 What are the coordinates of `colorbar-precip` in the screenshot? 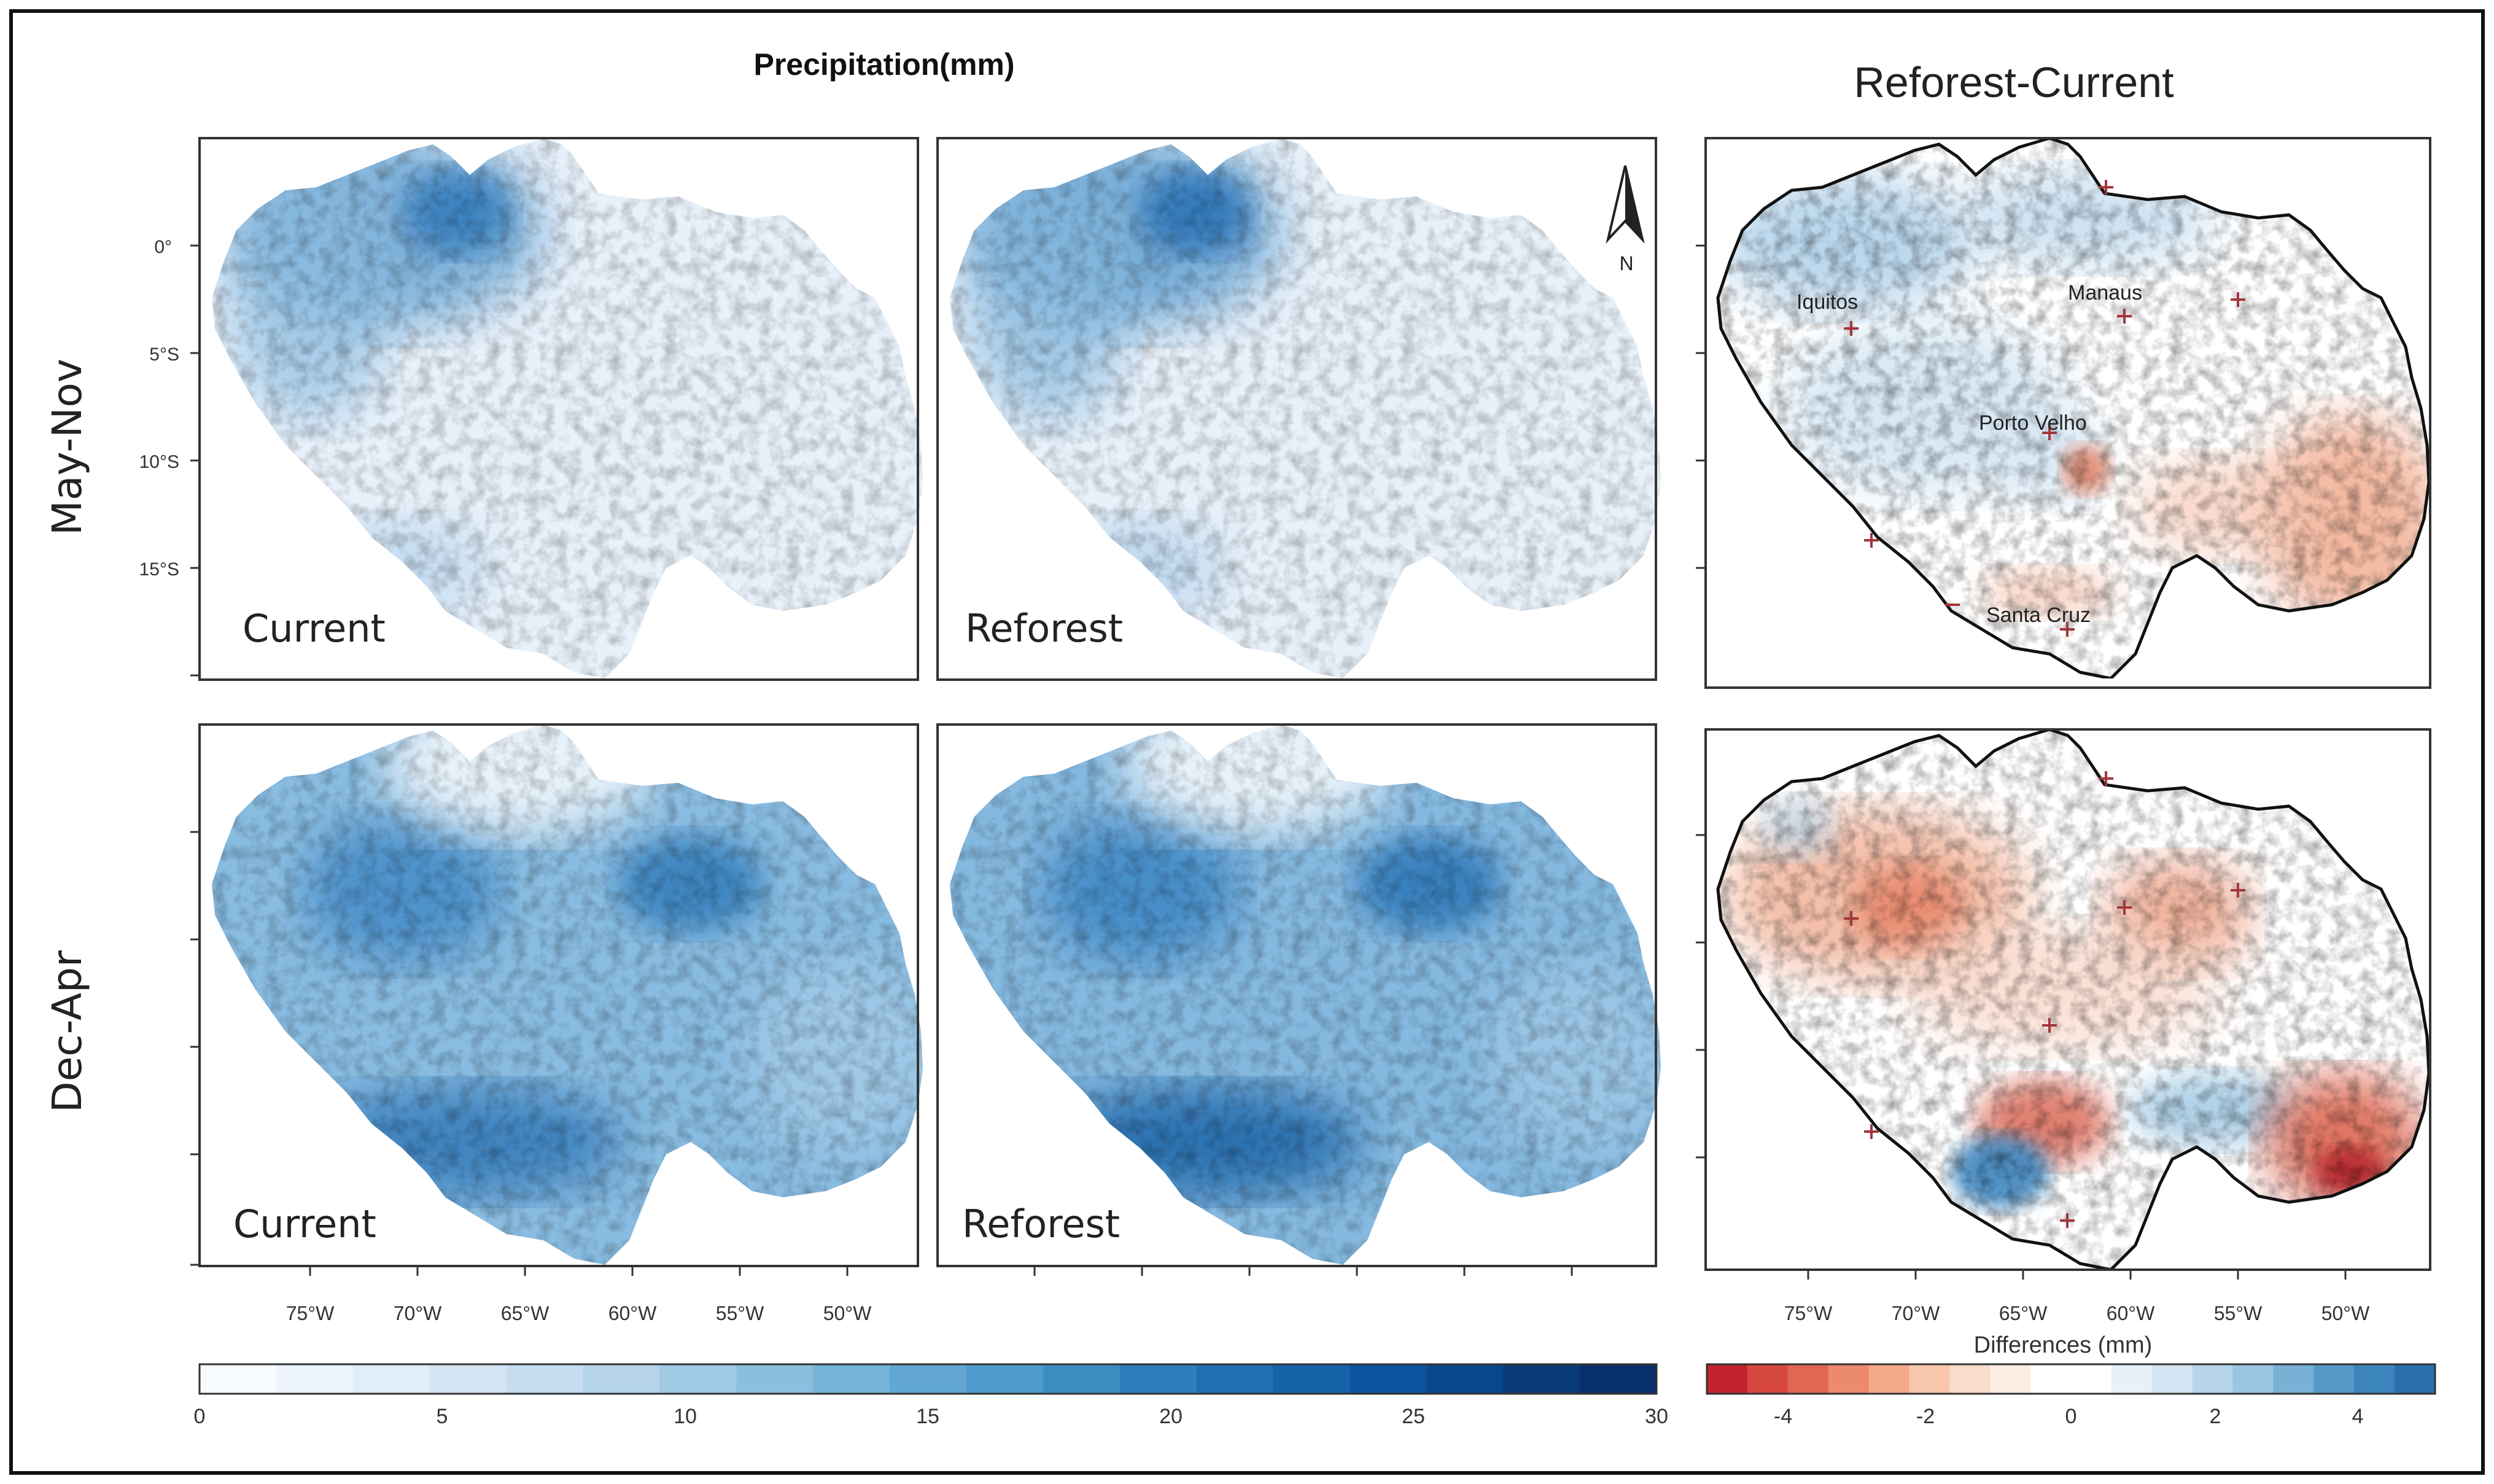 It's located at (928, 1379).